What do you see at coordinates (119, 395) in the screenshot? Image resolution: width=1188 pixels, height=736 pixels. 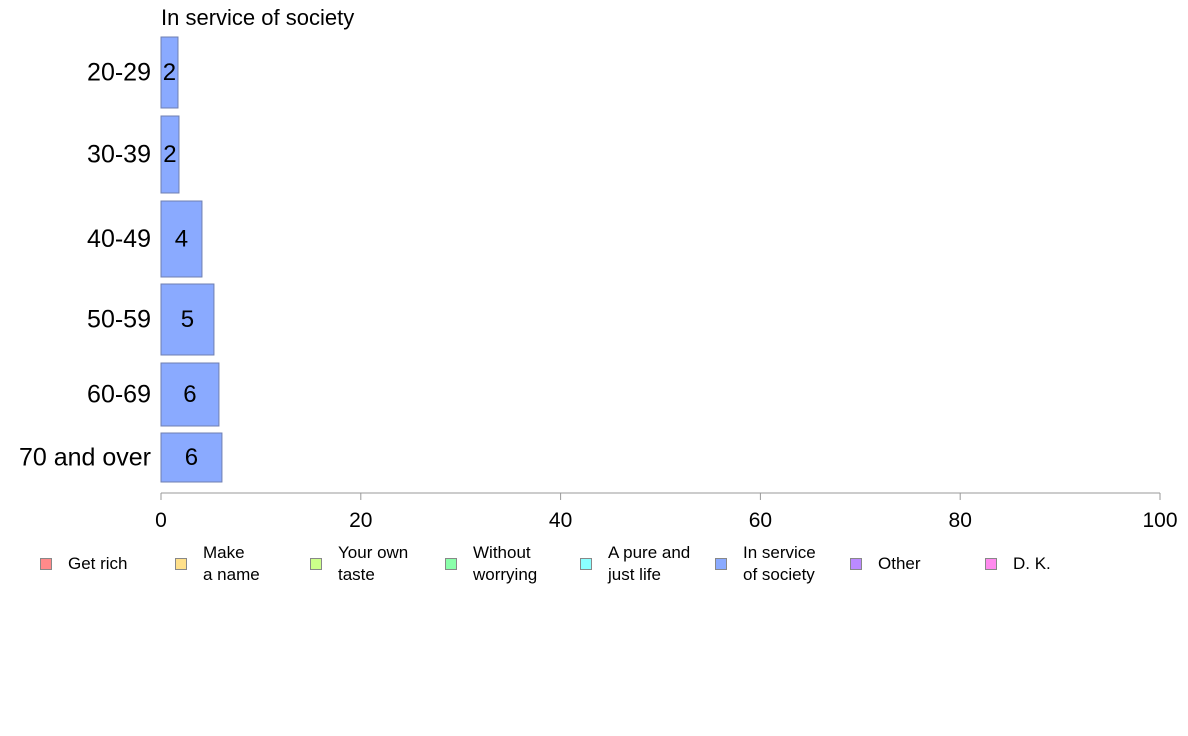 I see `category-label: 60-69` at bounding box center [119, 395].